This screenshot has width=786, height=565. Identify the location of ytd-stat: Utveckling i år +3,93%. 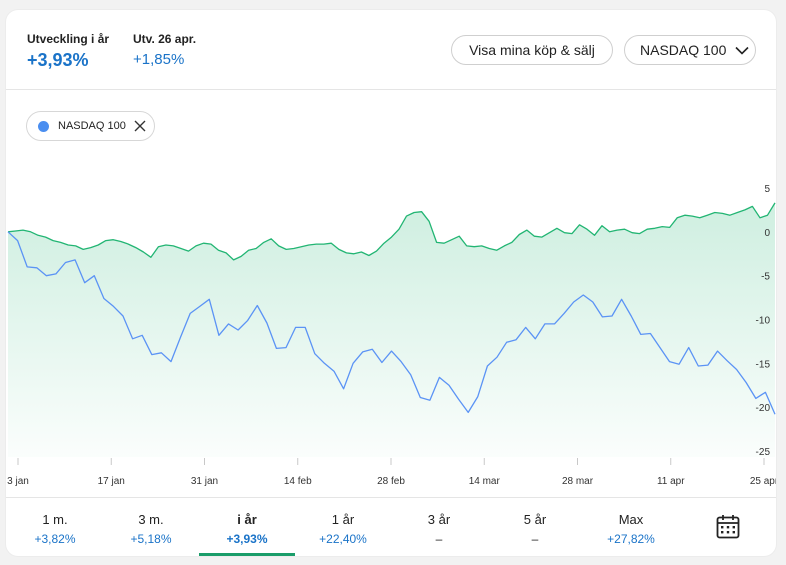
(68, 51).